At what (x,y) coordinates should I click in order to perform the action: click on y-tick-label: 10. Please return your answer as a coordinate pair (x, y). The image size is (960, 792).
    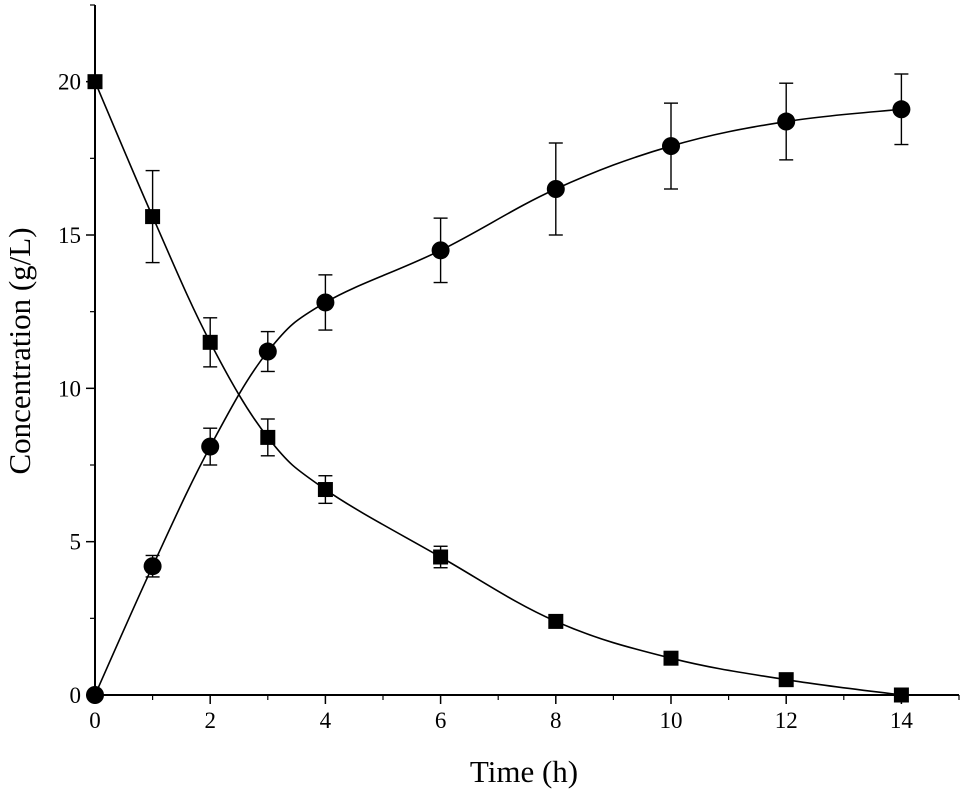
    Looking at the image, I should click on (69, 388).